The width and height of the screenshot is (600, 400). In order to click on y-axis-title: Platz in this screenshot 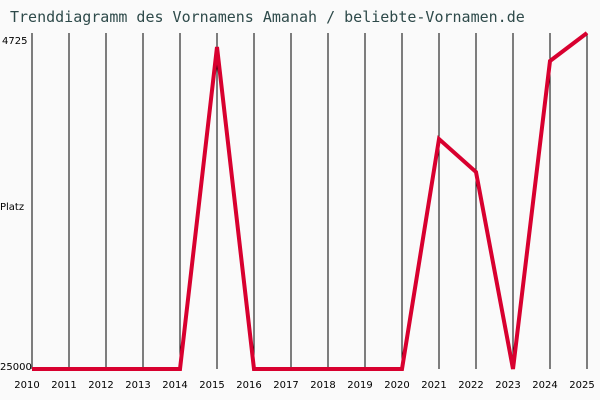, I will do `click(12, 207)`.